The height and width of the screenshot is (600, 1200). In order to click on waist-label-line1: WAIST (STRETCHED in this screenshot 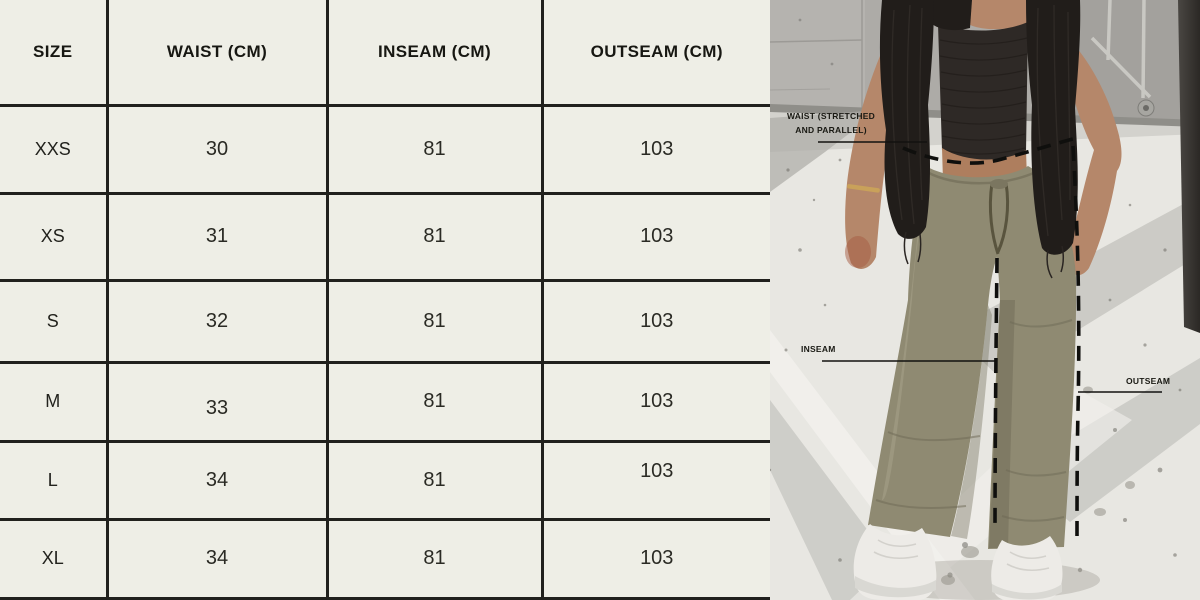, I will do `click(831, 116)`.